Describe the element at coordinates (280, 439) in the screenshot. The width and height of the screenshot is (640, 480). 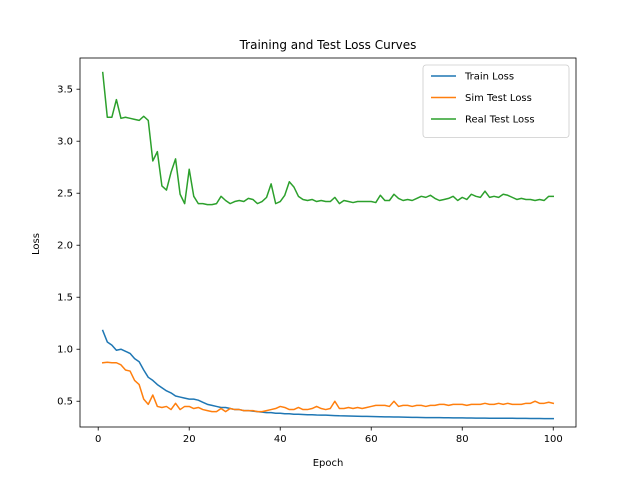
I see `x-tick-label: 40` at that location.